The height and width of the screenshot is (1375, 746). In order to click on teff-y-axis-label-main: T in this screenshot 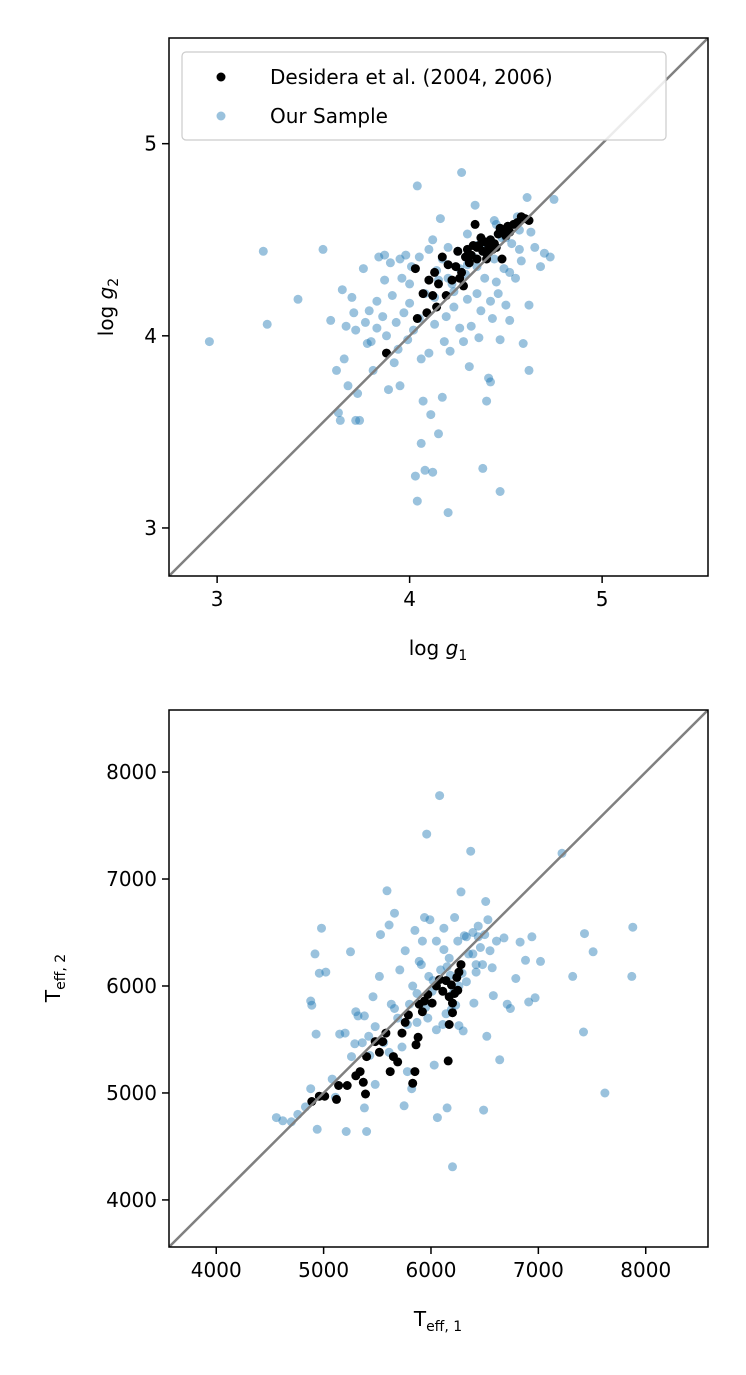, I will do `click(53, 996)`.